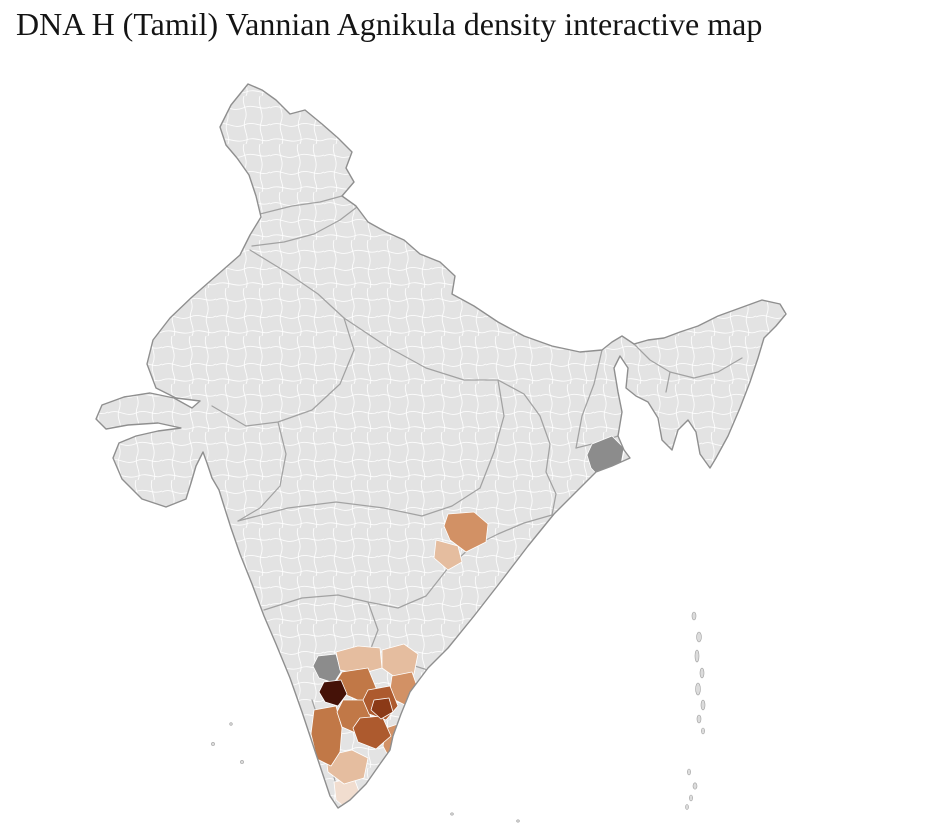 The width and height of the screenshot is (933, 835). I want to click on lakshadweep-islands, so click(365, 772).